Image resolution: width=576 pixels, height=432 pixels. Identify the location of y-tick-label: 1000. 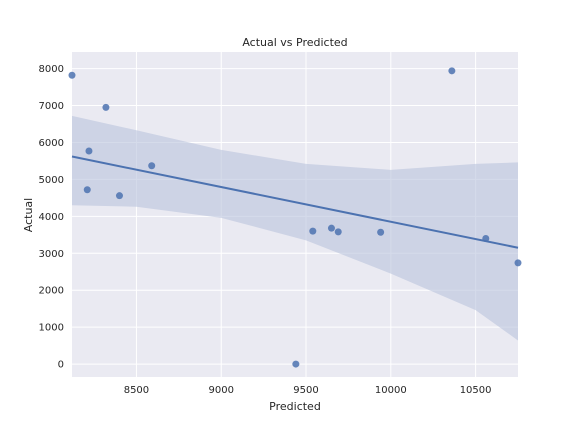
(51, 328).